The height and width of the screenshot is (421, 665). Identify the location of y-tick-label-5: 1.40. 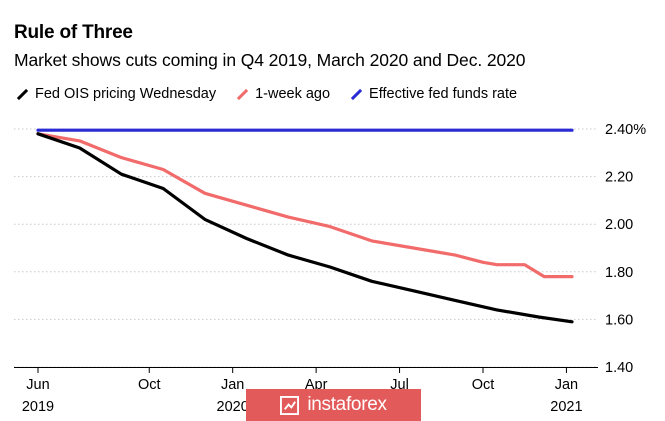
(619, 368).